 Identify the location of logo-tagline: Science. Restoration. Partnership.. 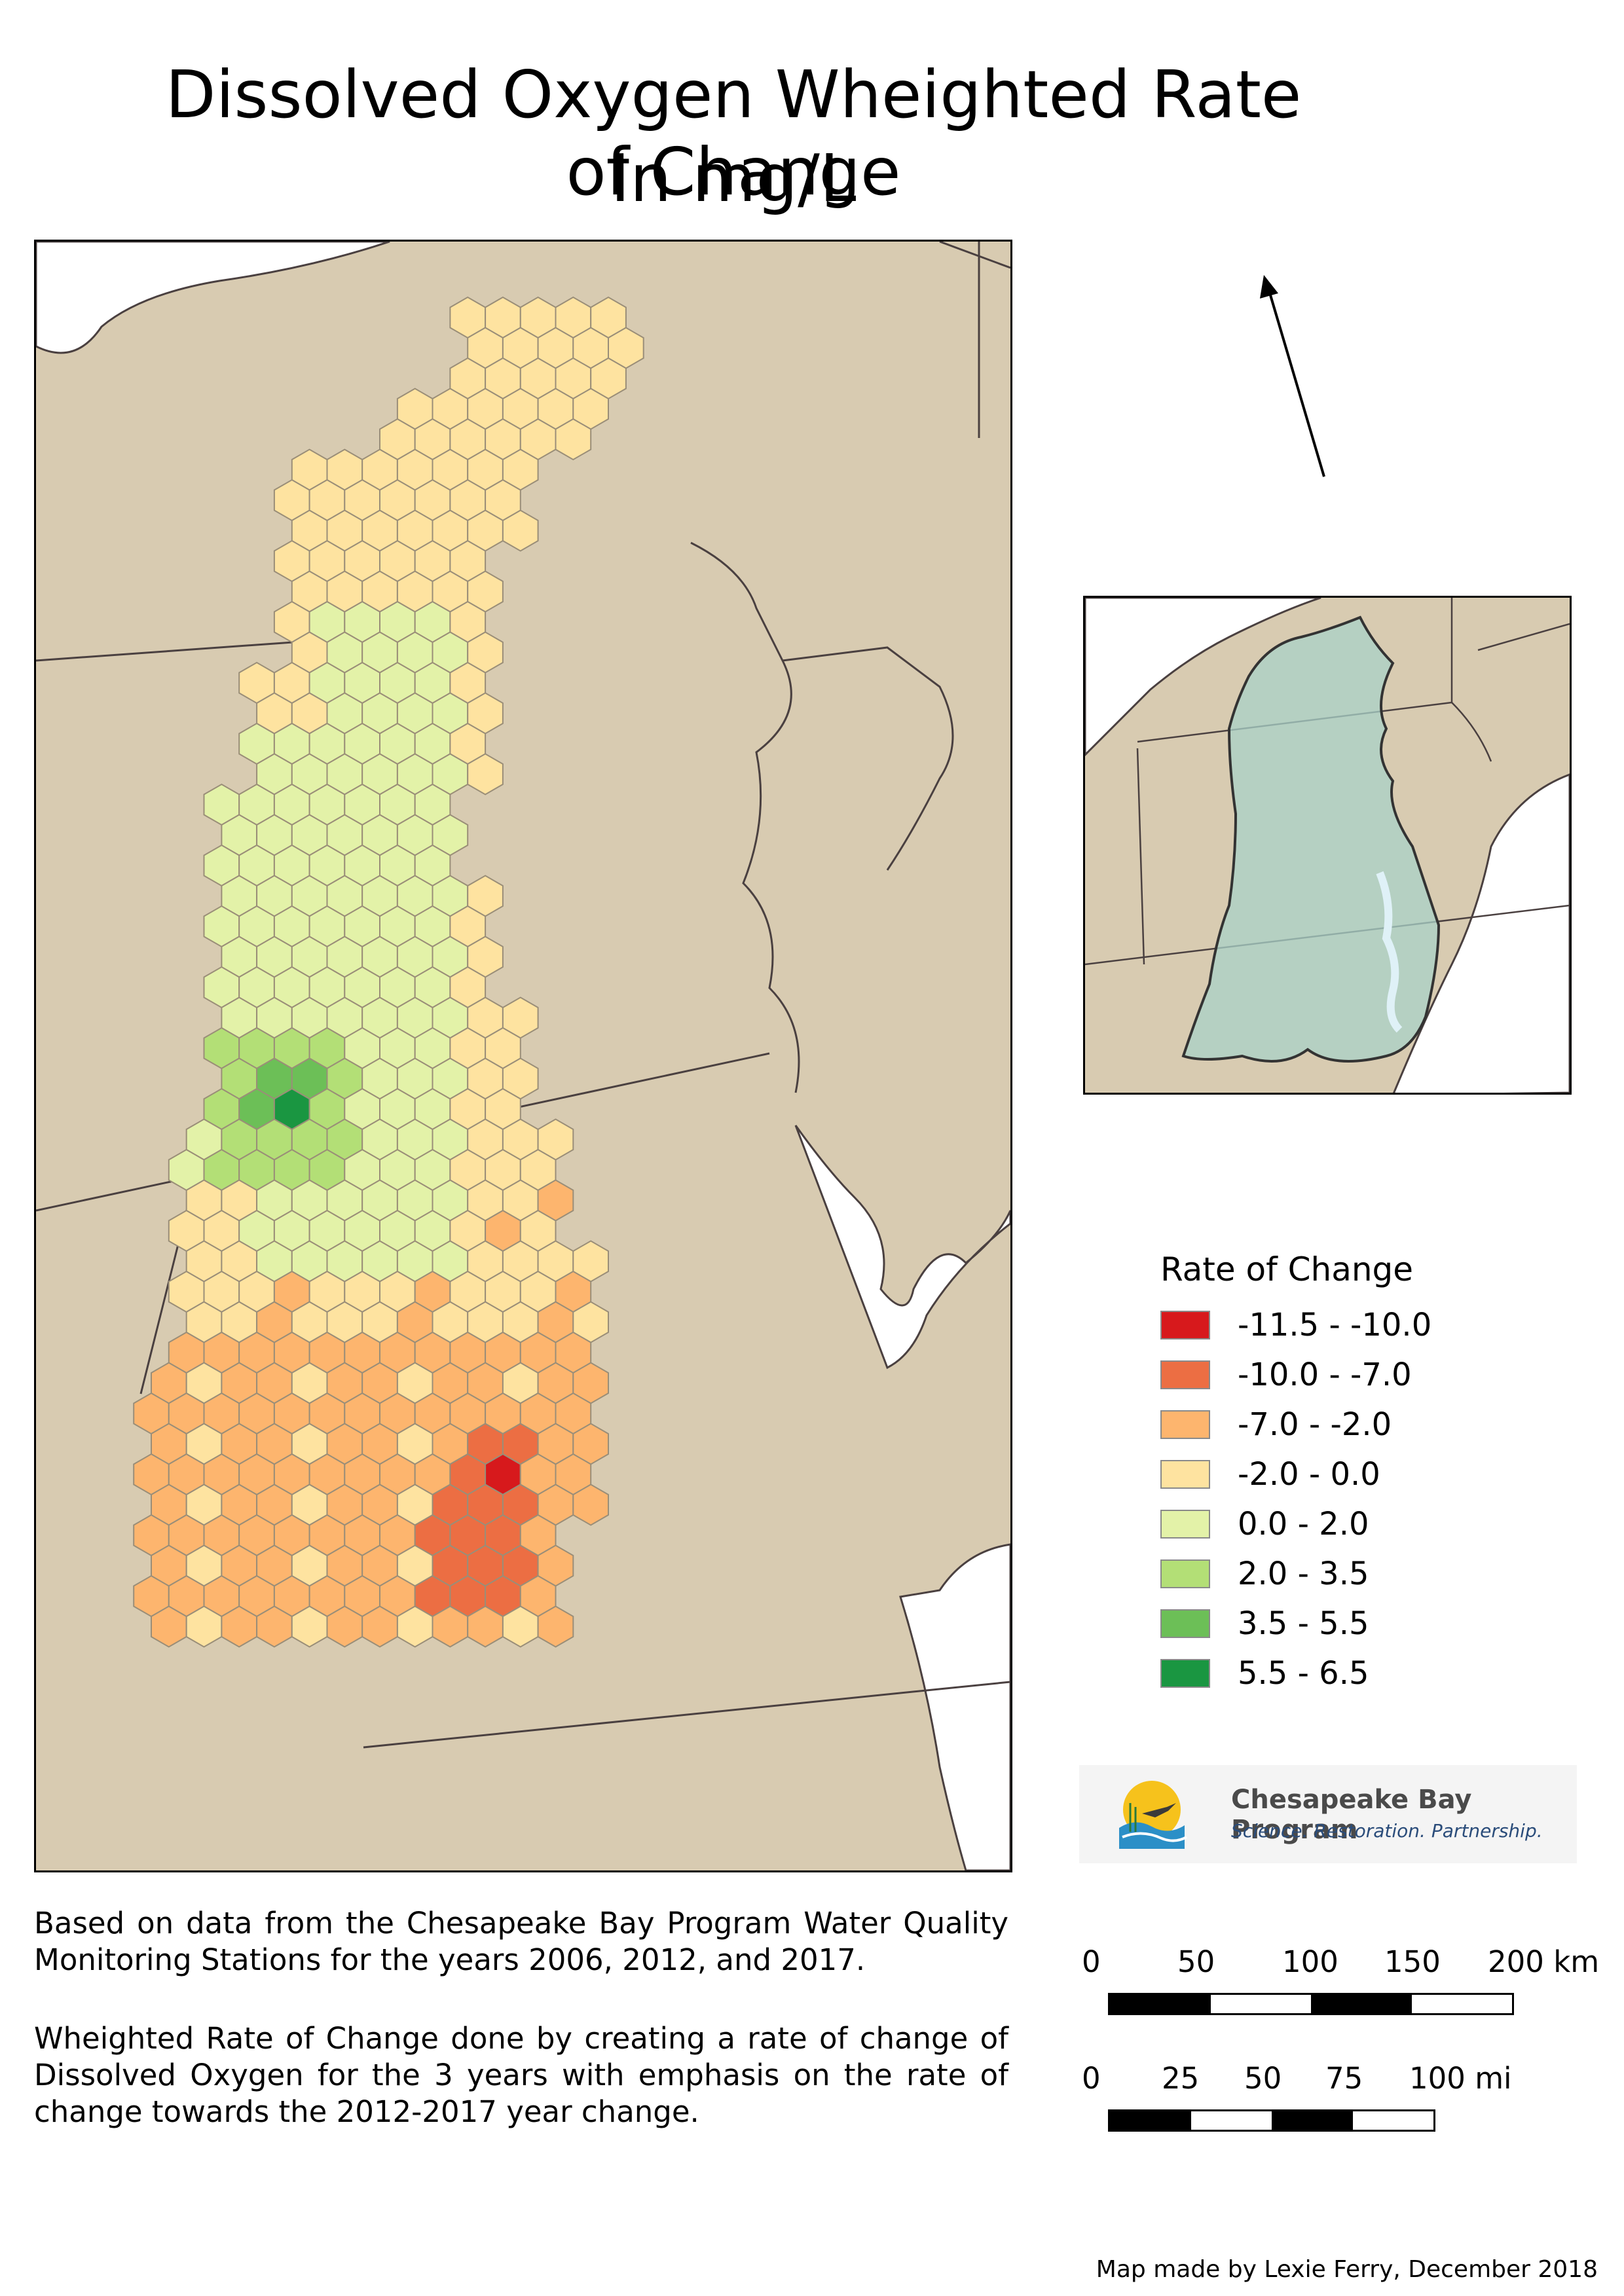
(1387, 1831).